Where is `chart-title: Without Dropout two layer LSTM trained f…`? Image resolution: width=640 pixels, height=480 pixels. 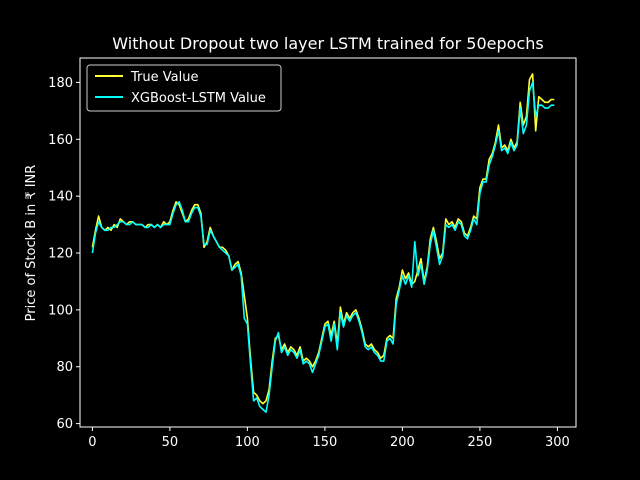
chart-title: Without Dropout two layer LSTM trained f… is located at coordinates (327, 43).